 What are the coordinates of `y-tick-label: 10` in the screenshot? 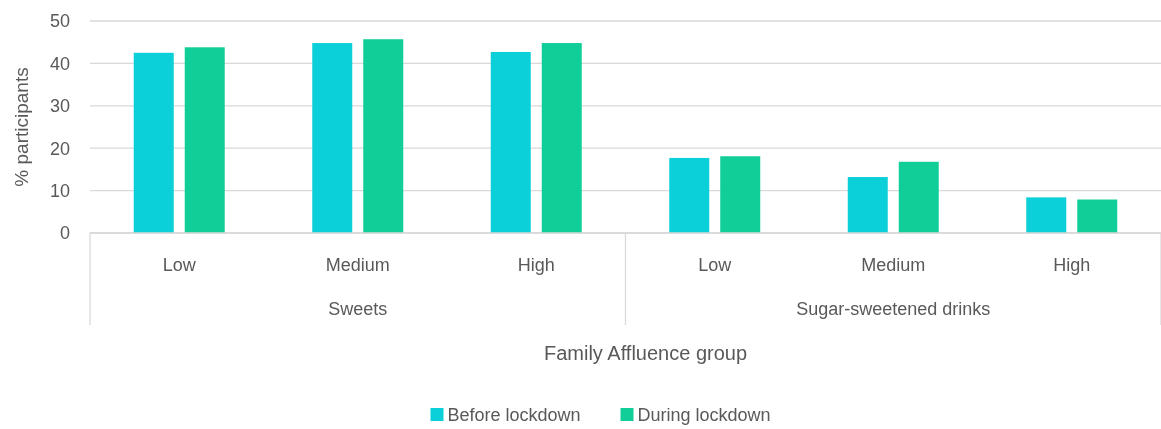 It's located at (59, 190).